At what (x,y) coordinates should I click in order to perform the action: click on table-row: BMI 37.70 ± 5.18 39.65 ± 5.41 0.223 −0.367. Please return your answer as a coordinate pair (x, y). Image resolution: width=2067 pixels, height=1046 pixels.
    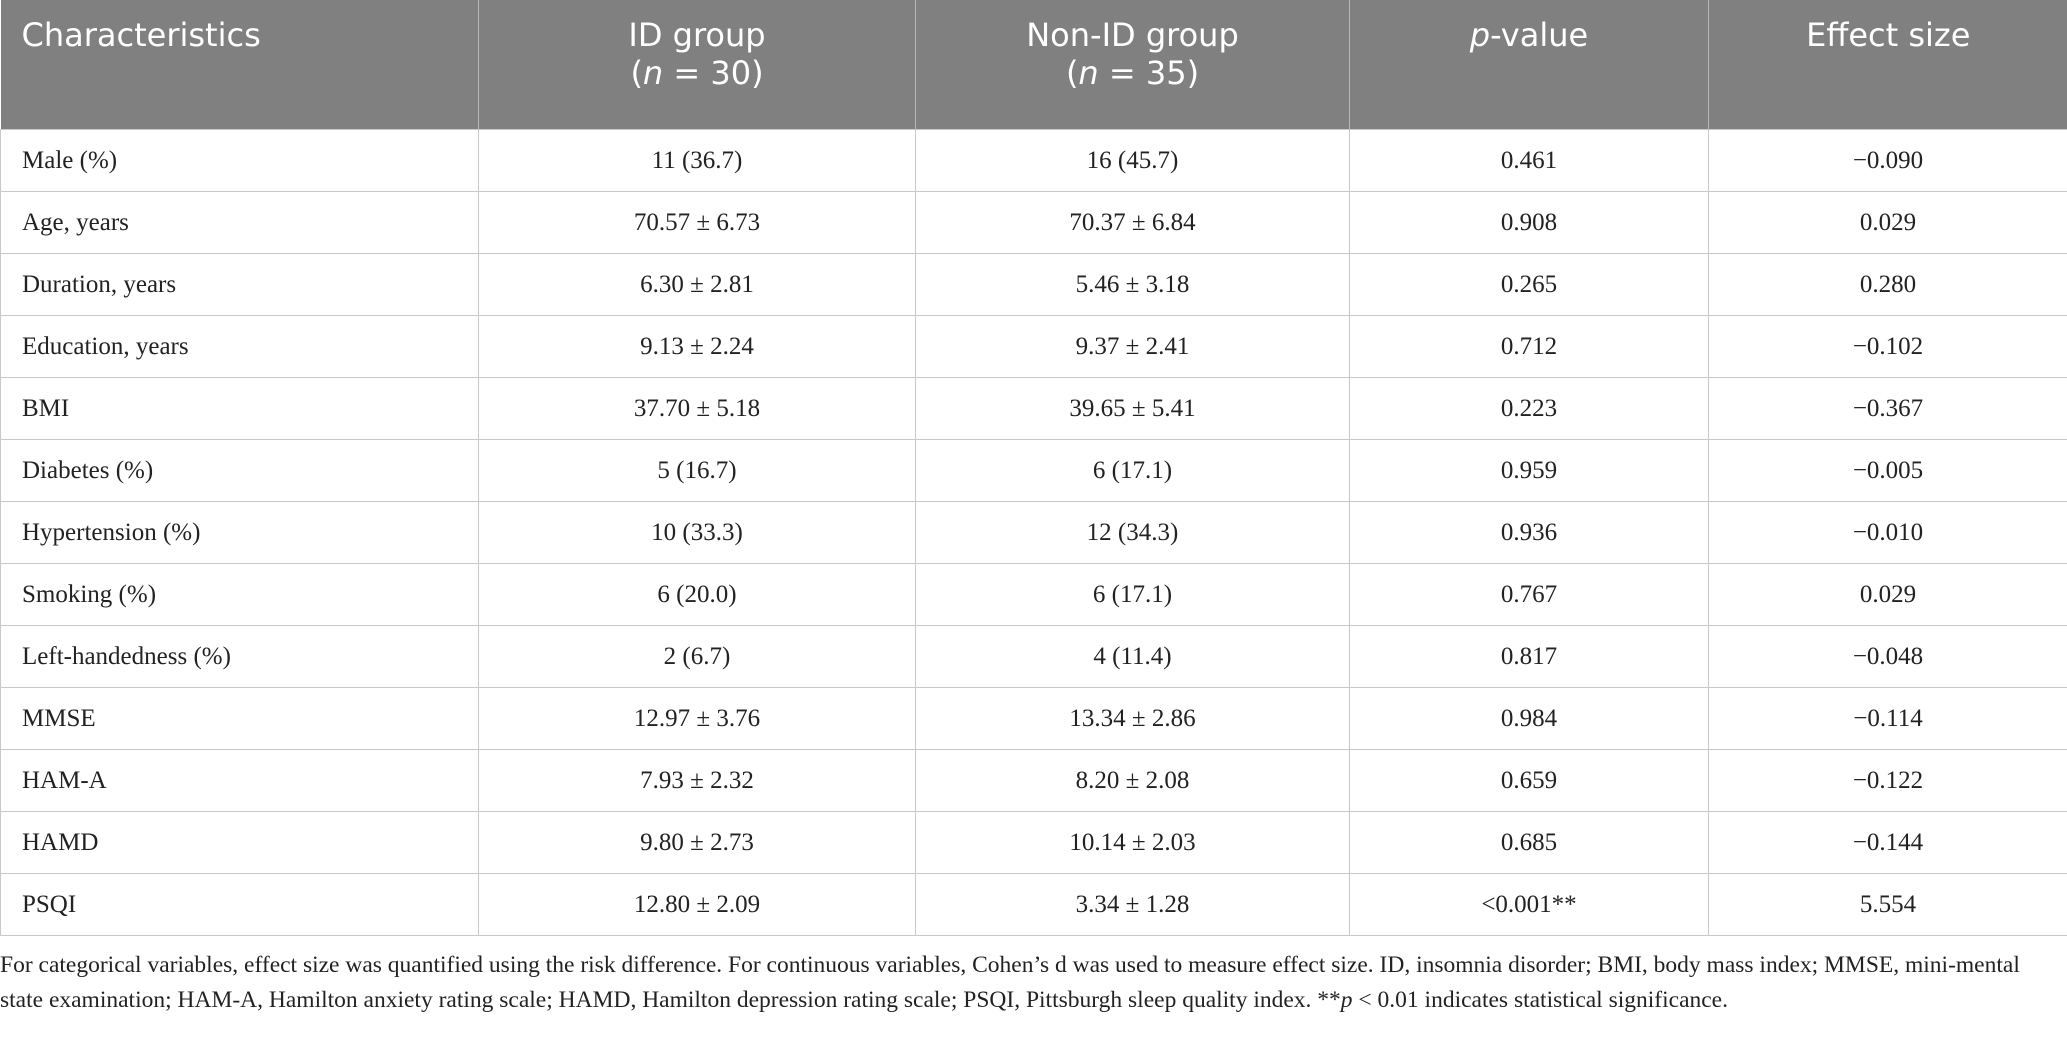
    Looking at the image, I should click on (1033, 408).